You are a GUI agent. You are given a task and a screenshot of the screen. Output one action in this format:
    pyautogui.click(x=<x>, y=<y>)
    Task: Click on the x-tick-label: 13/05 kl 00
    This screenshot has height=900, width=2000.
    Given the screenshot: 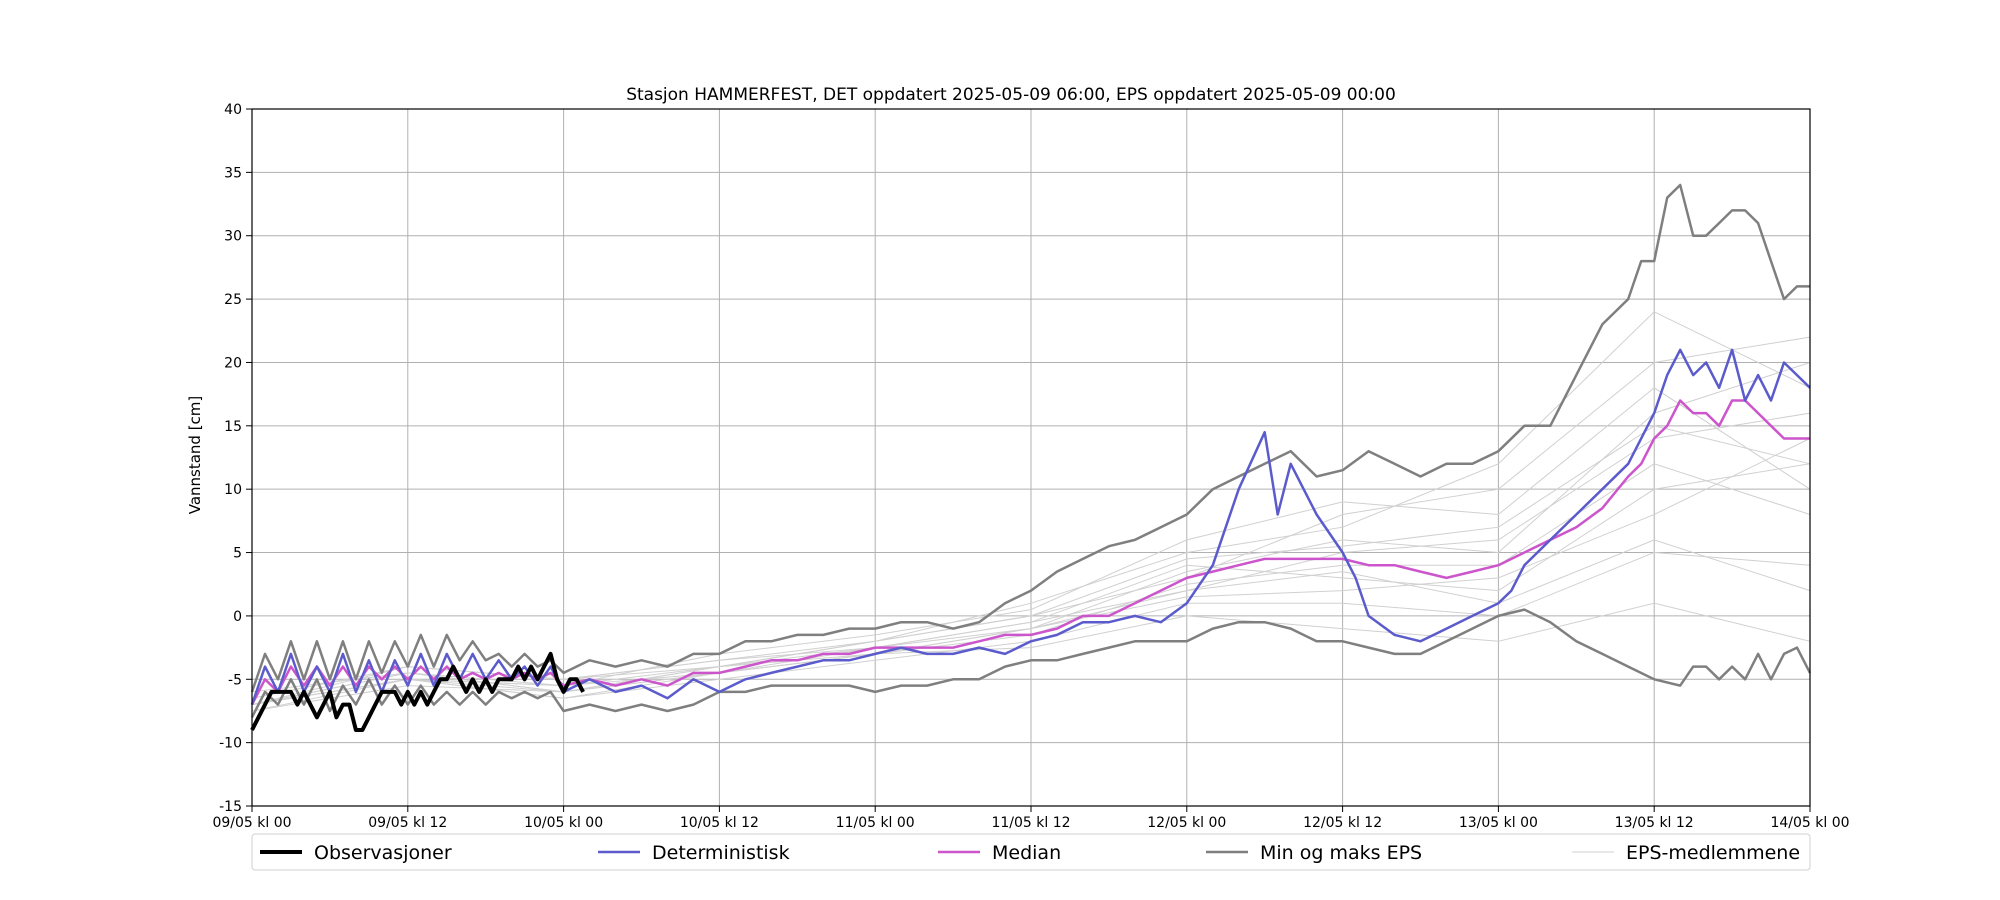 What is the action you would take?
    pyautogui.click(x=1498, y=823)
    